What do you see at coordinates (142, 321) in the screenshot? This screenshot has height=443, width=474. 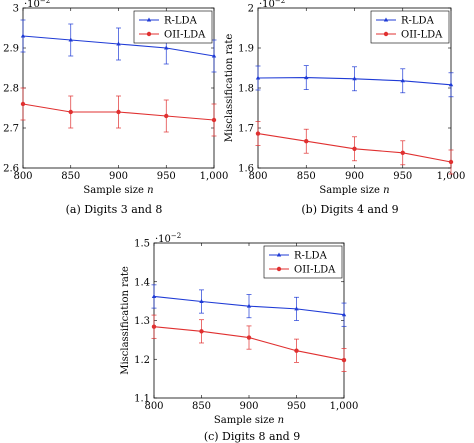 I see `y-tick-label: 1.3` at bounding box center [142, 321].